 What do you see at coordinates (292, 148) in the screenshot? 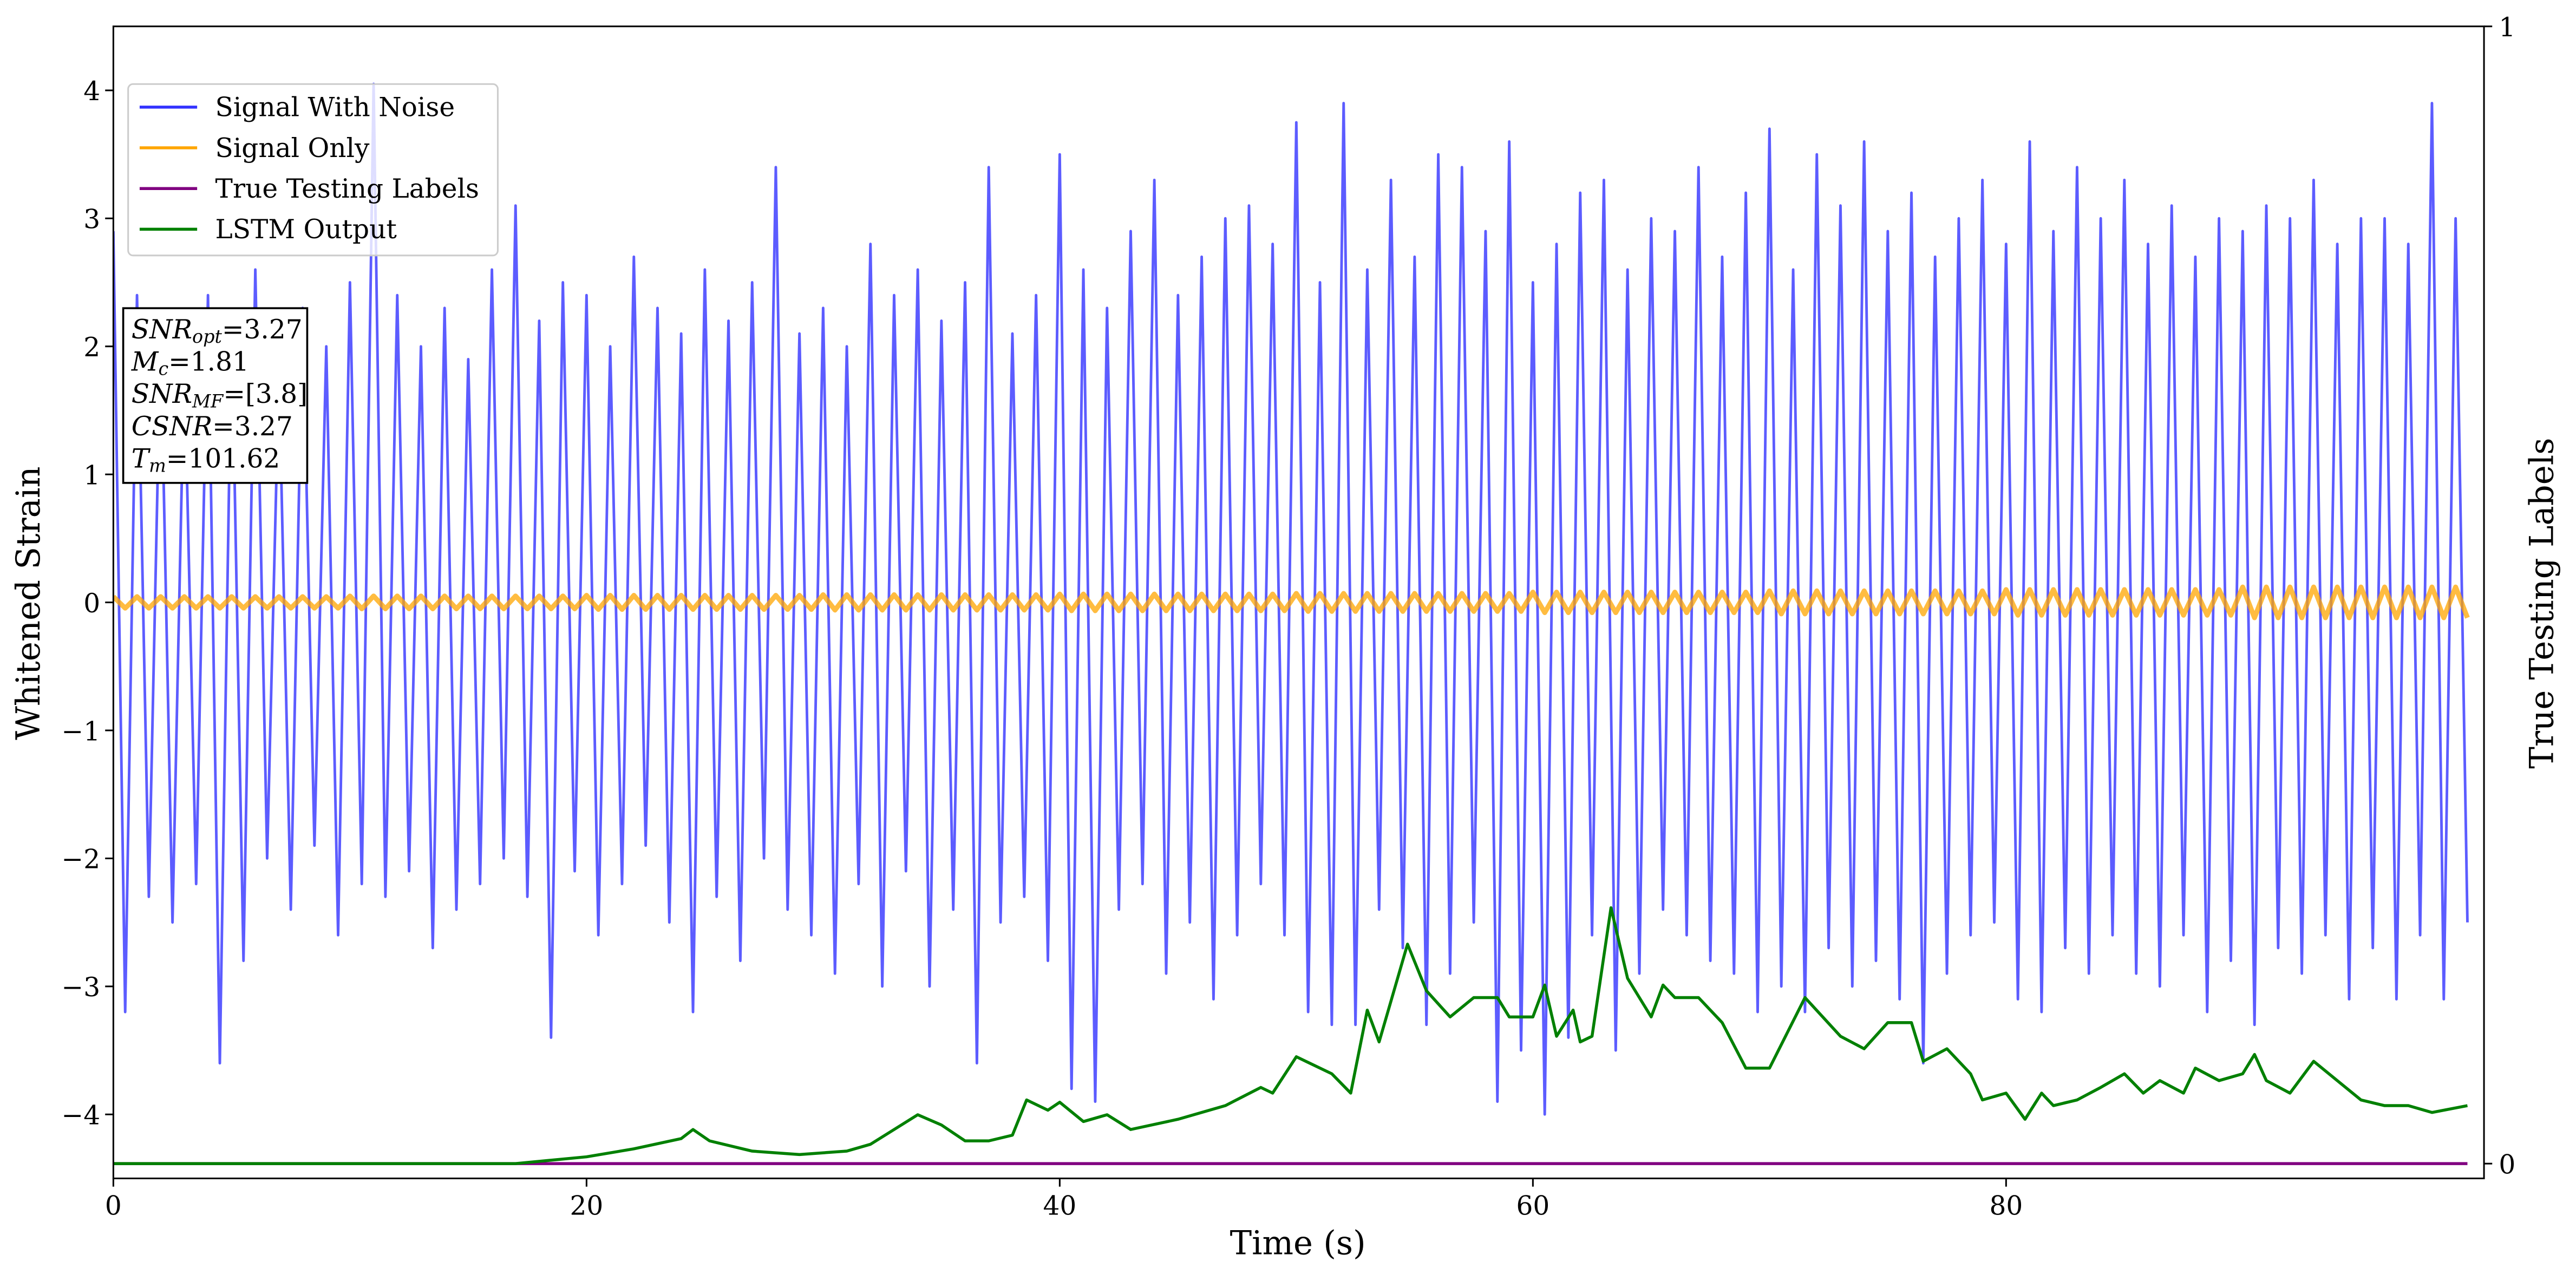
I see `legend-label: Signal Only` at bounding box center [292, 148].